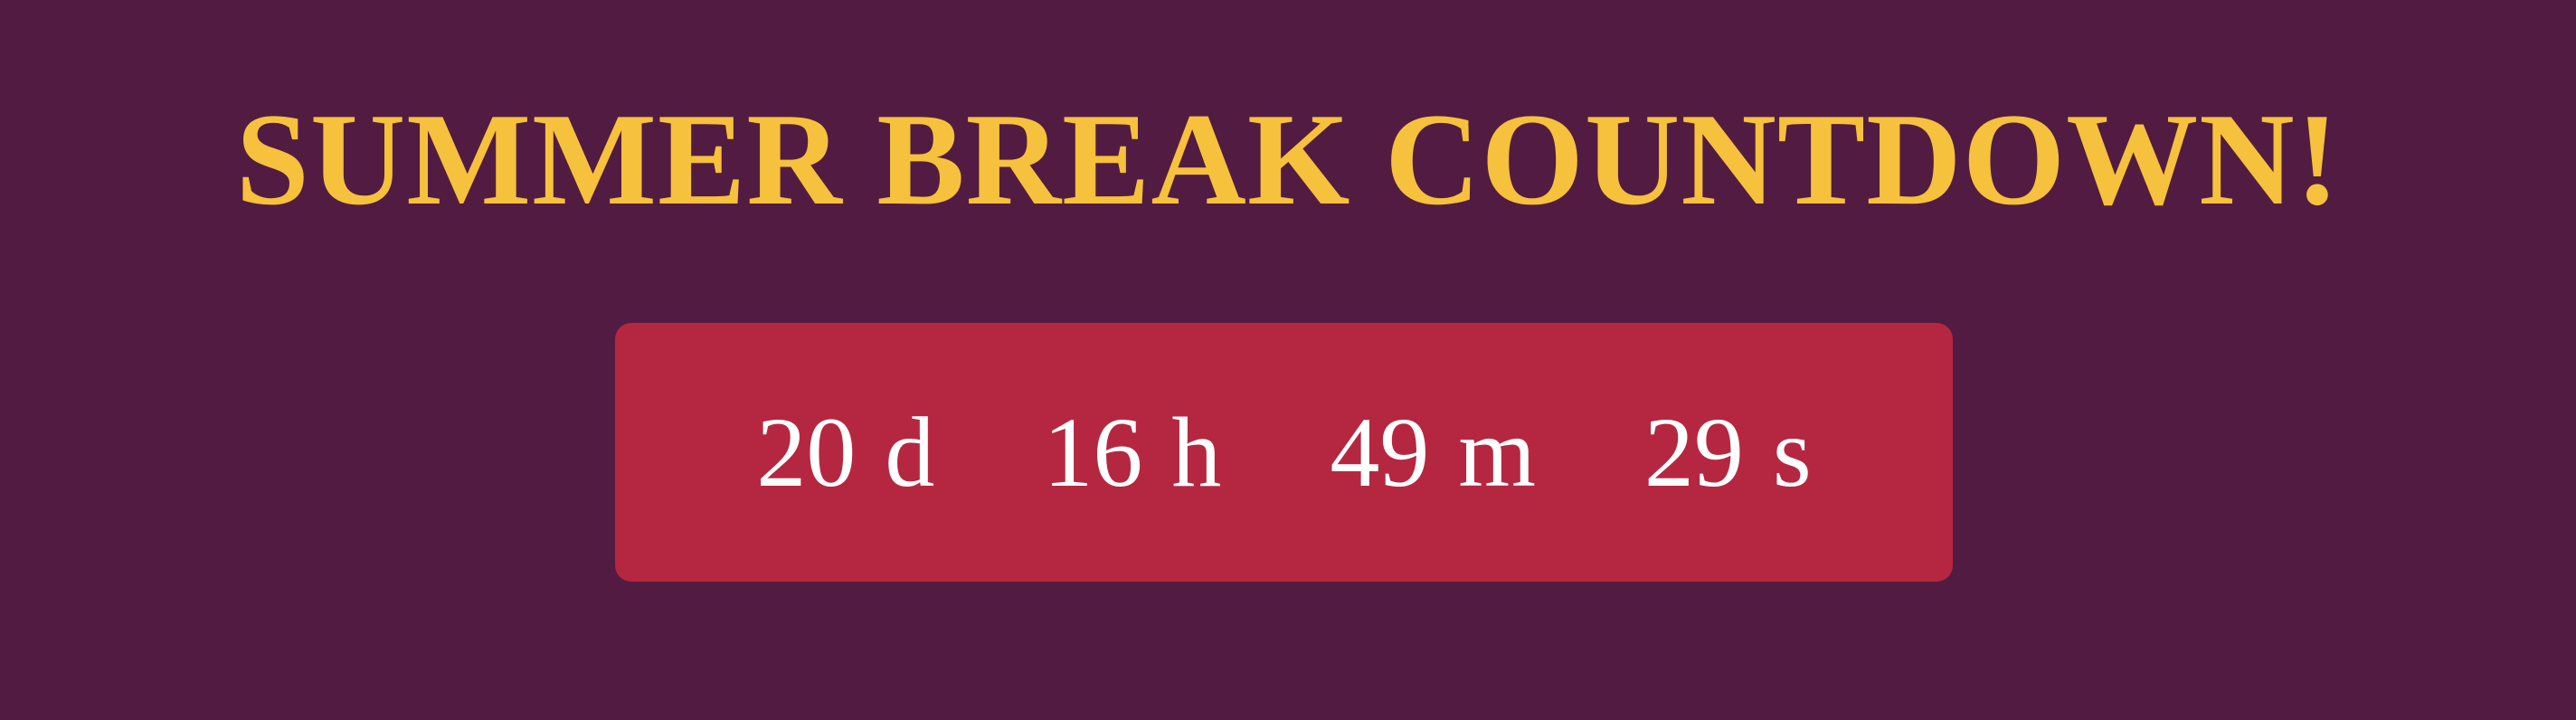 The height and width of the screenshot is (720, 2576). What do you see at coordinates (1380, 452) in the screenshot?
I see `minutes-value: 49` at bounding box center [1380, 452].